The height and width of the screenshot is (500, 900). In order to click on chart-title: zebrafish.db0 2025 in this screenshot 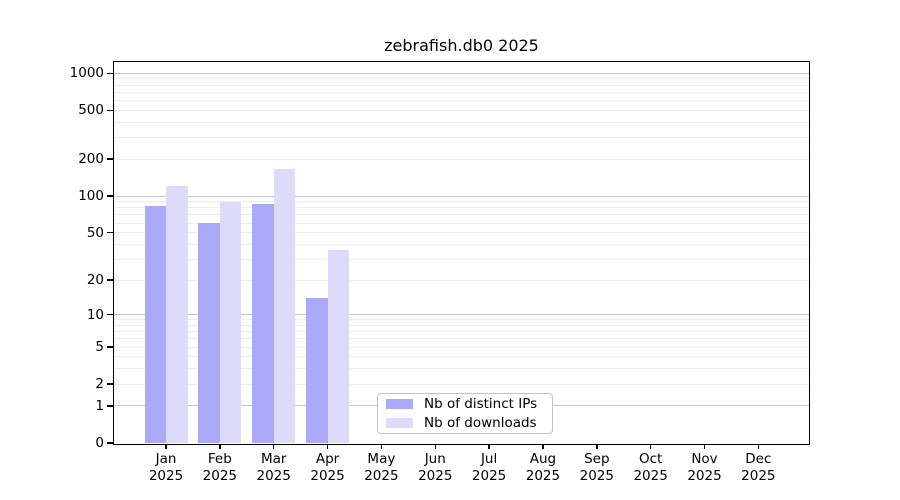, I will do `click(461, 45)`.